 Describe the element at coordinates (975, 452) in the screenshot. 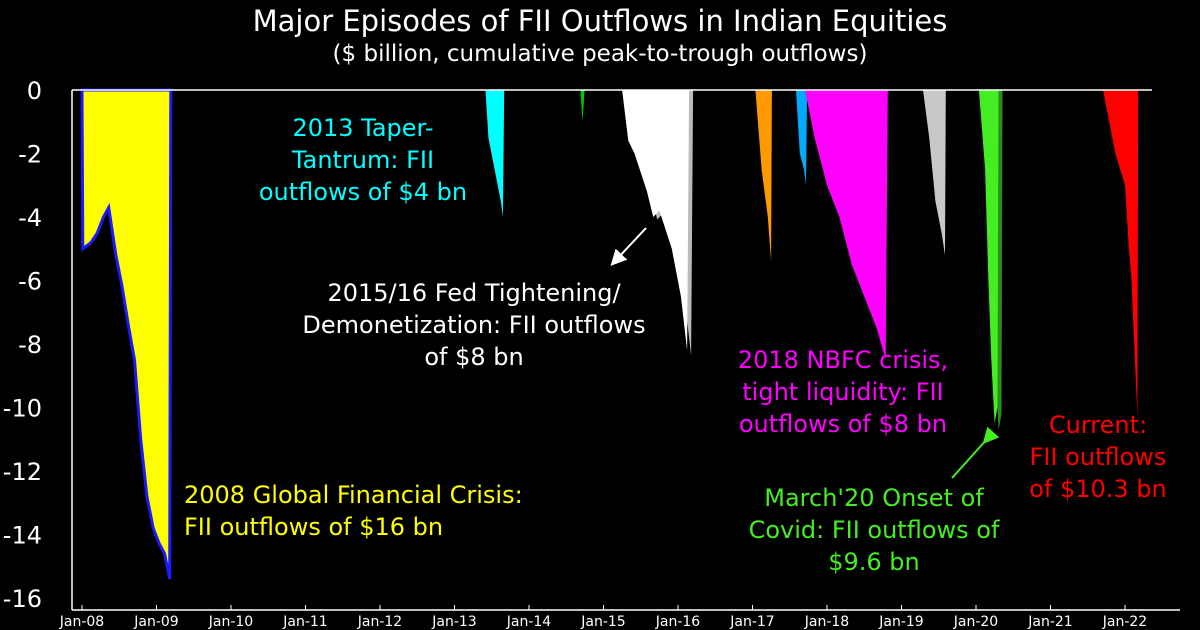

I see `arrow-covid` at that location.